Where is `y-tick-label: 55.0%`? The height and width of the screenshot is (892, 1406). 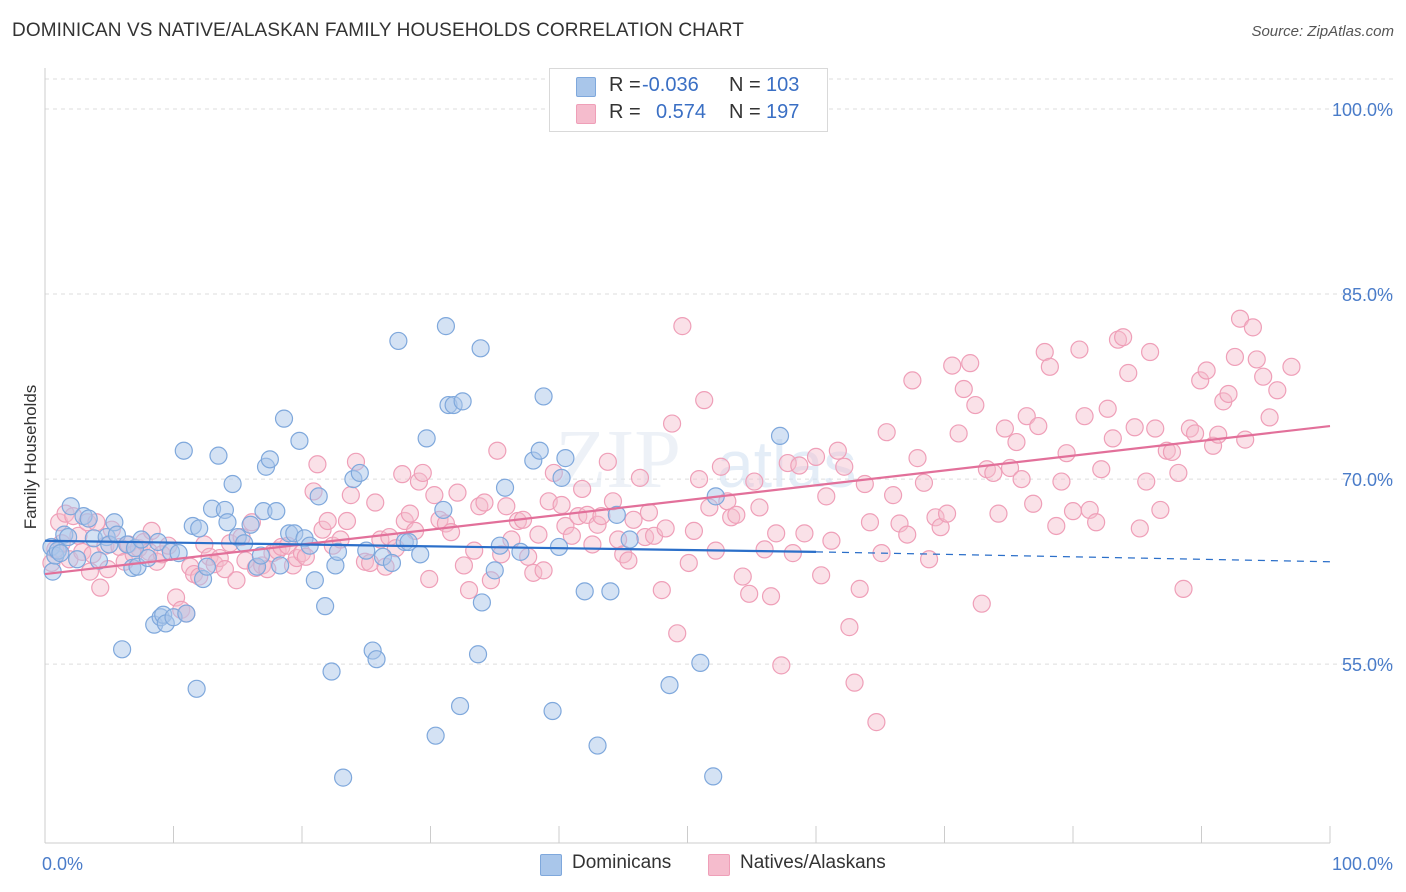 y-tick-label: 55.0% is located at coordinates (1367, 665).